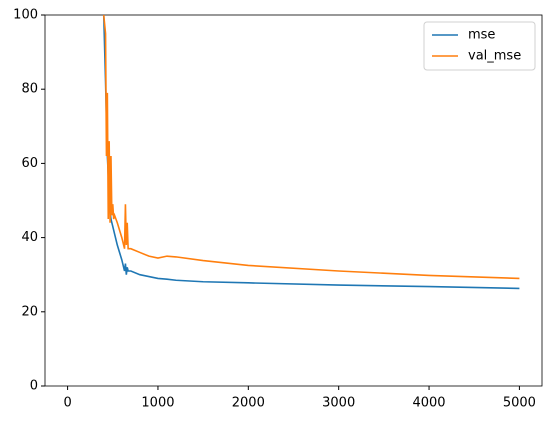 The width and height of the screenshot is (552, 422). I want to click on legend-label: mse, so click(481, 35).